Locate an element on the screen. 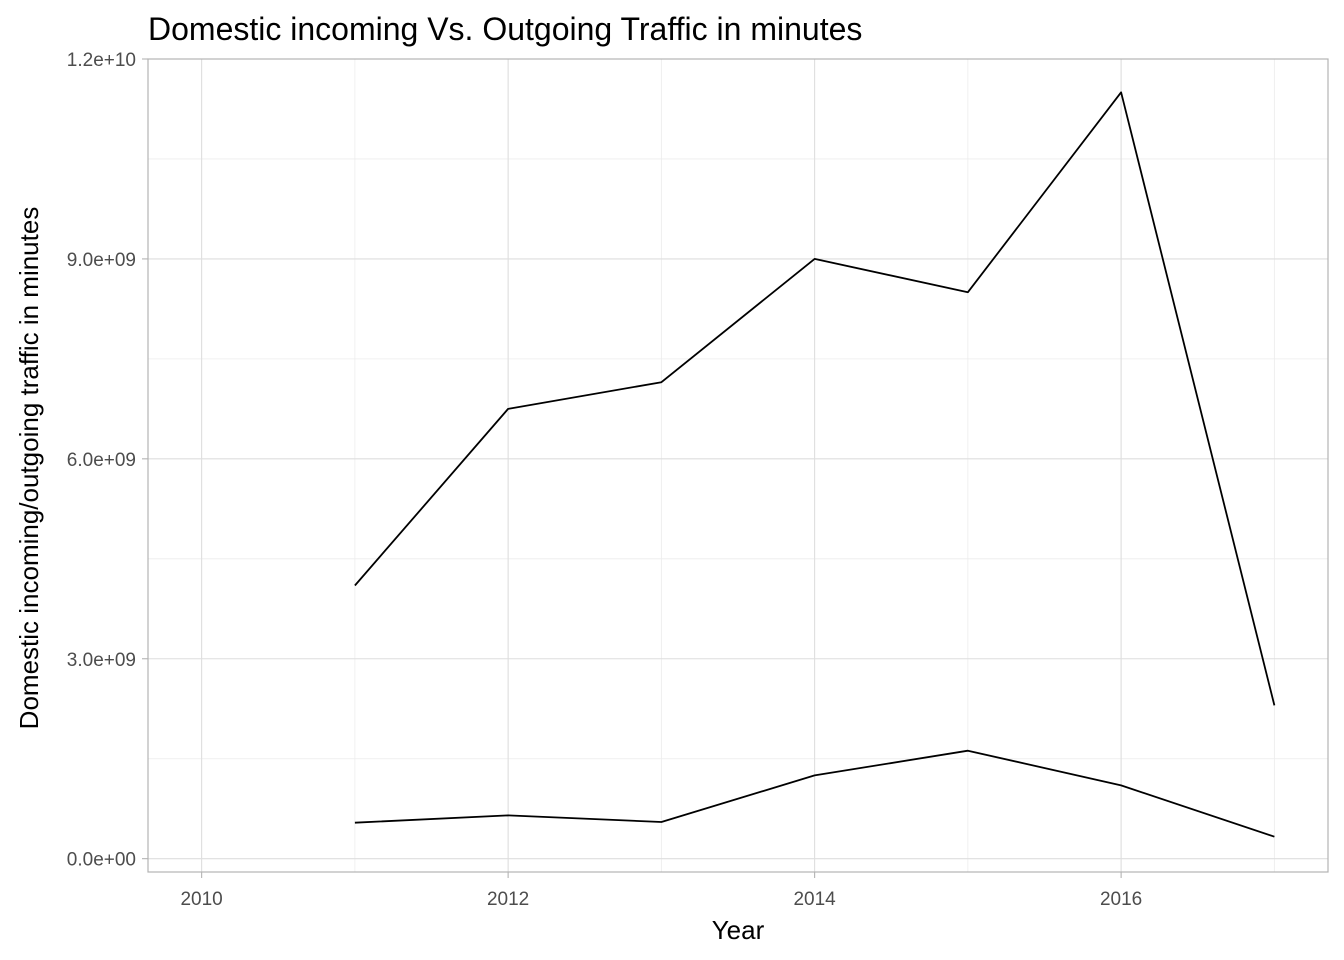  x-tick-label: 2016 is located at coordinates (1121, 899).